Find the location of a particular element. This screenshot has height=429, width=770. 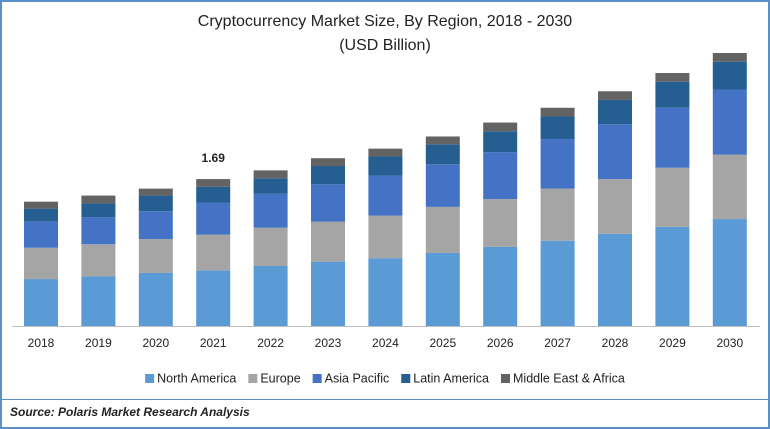

legend-label: Middle East & Africa is located at coordinates (569, 378).